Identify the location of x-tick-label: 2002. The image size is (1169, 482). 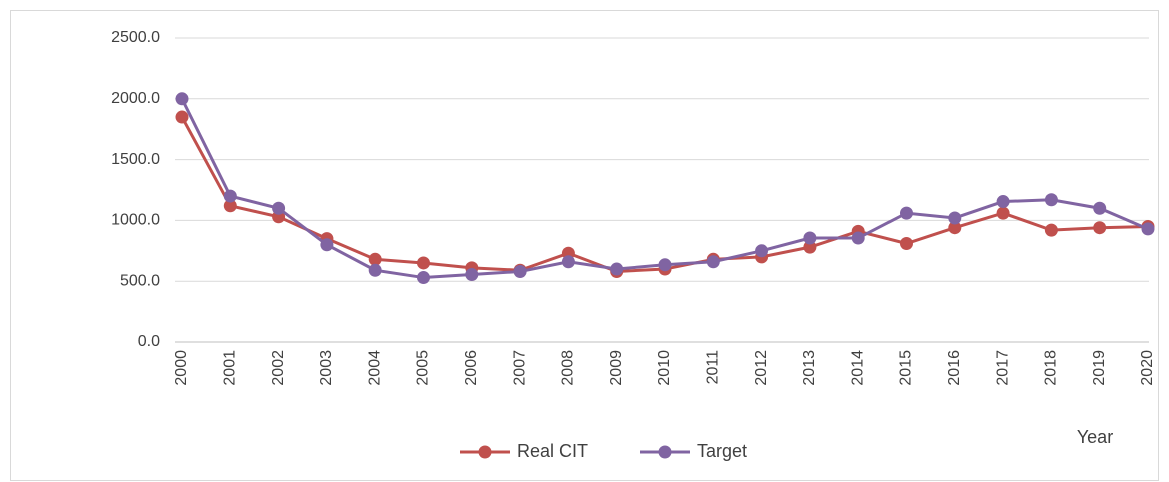
(278, 368).